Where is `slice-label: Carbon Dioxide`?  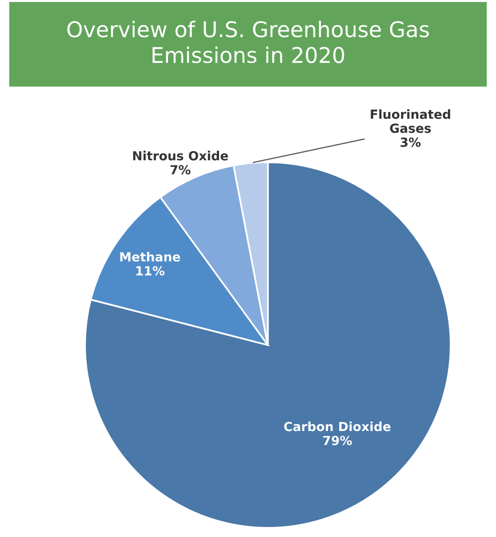 slice-label: Carbon Dioxide is located at coordinates (337, 427).